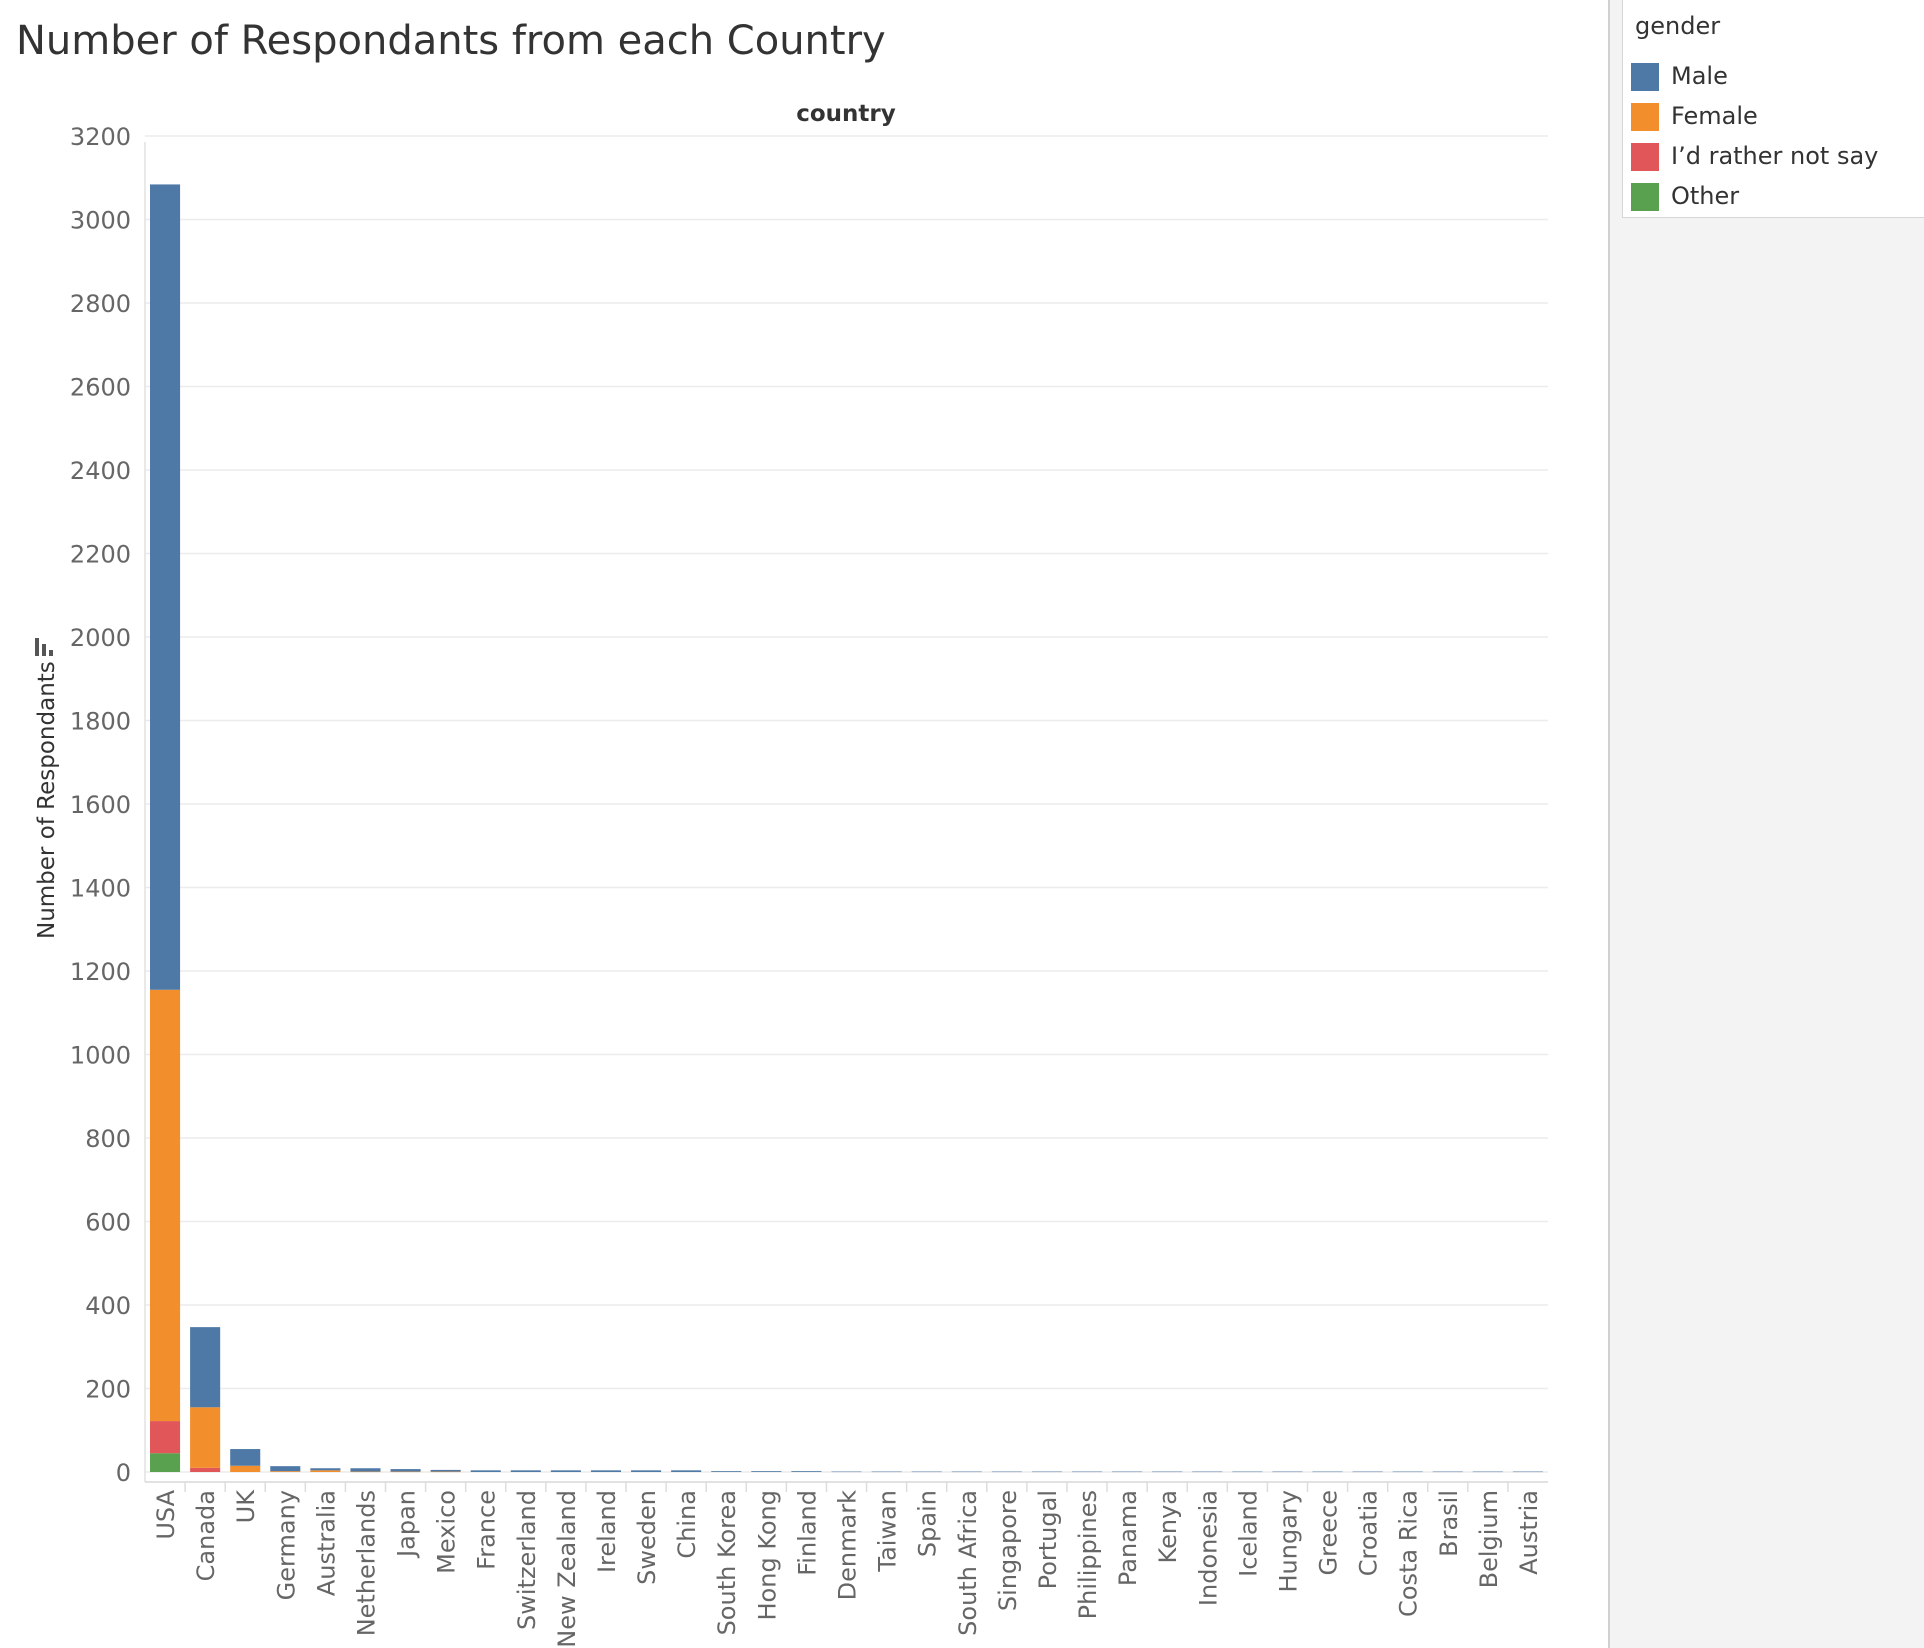 The height and width of the screenshot is (1648, 1924). What do you see at coordinates (767, 1555) in the screenshot?
I see `x-tick-label: Hong Kong` at bounding box center [767, 1555].